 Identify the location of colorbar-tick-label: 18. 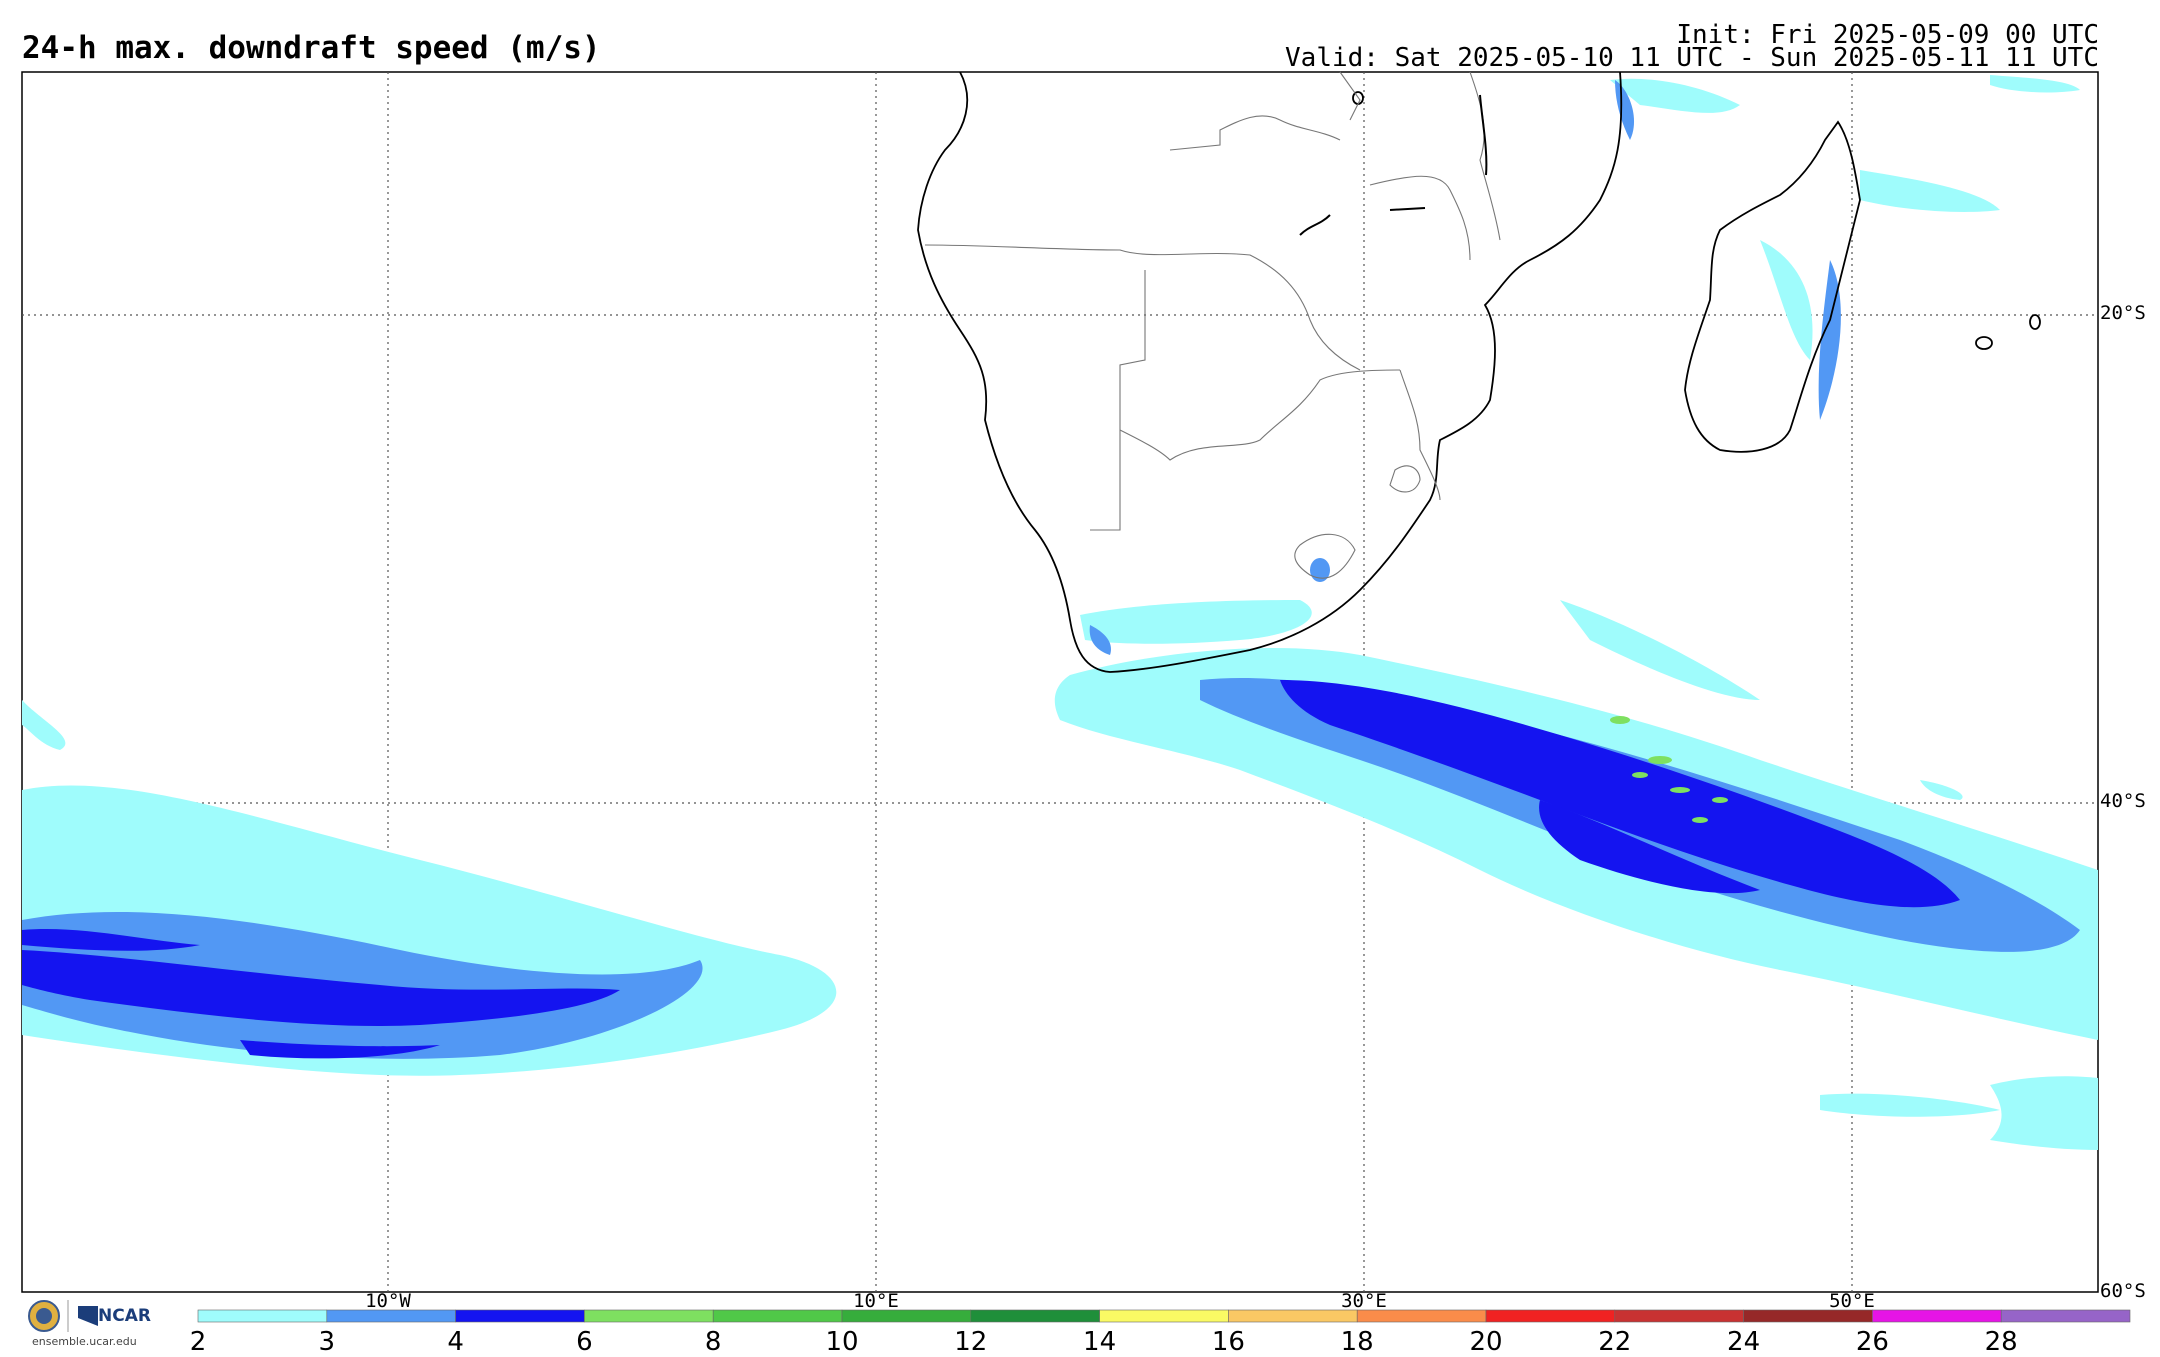
(1357, 1342).